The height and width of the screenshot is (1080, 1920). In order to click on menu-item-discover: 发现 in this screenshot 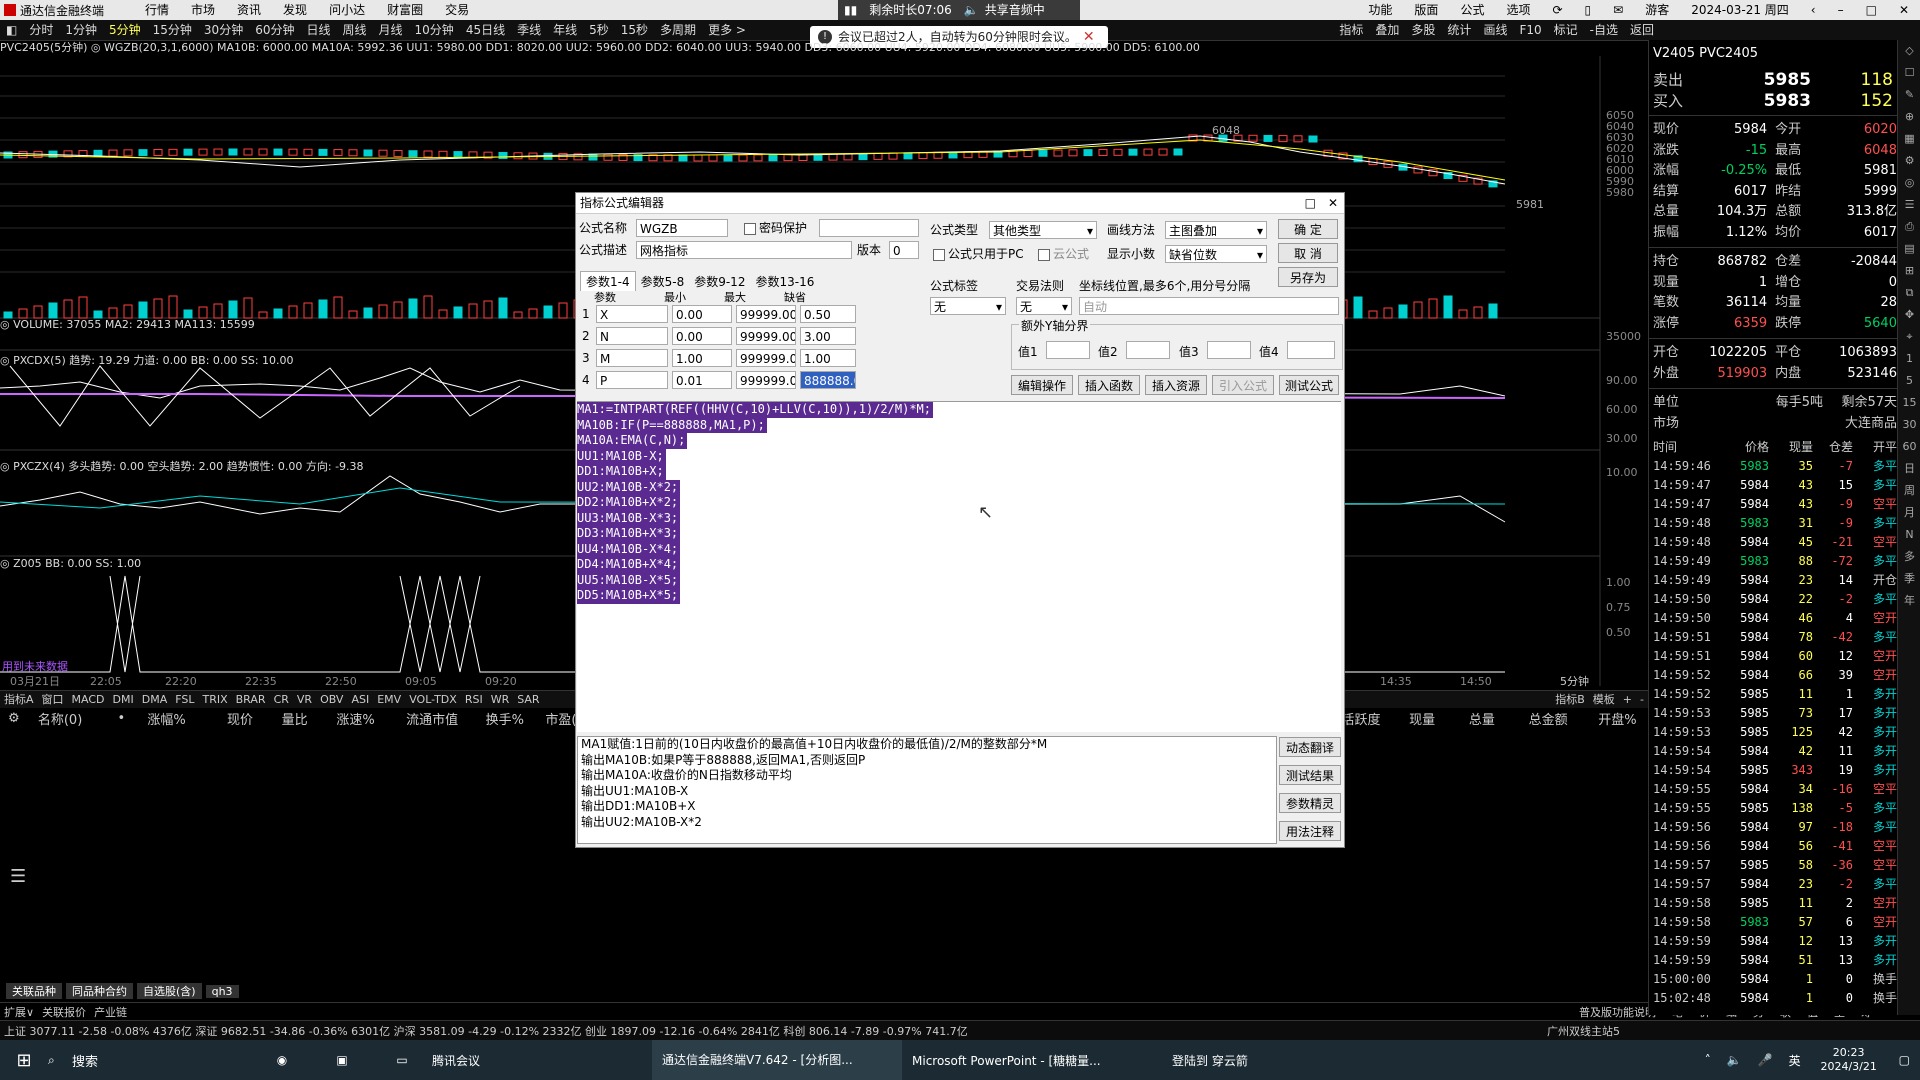, I will do `click(295, 10)`.